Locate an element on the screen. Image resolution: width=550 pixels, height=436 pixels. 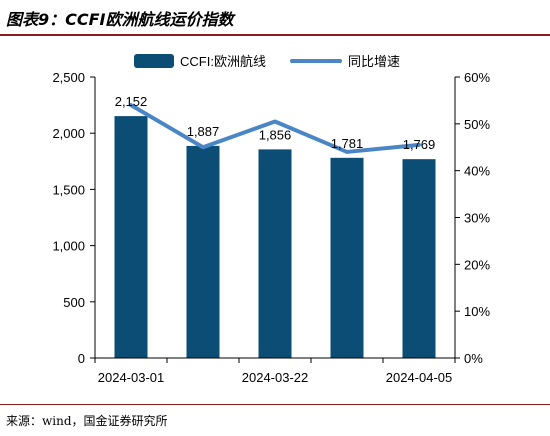
right-tick-label: 20% is located at coordinates (477, 264).